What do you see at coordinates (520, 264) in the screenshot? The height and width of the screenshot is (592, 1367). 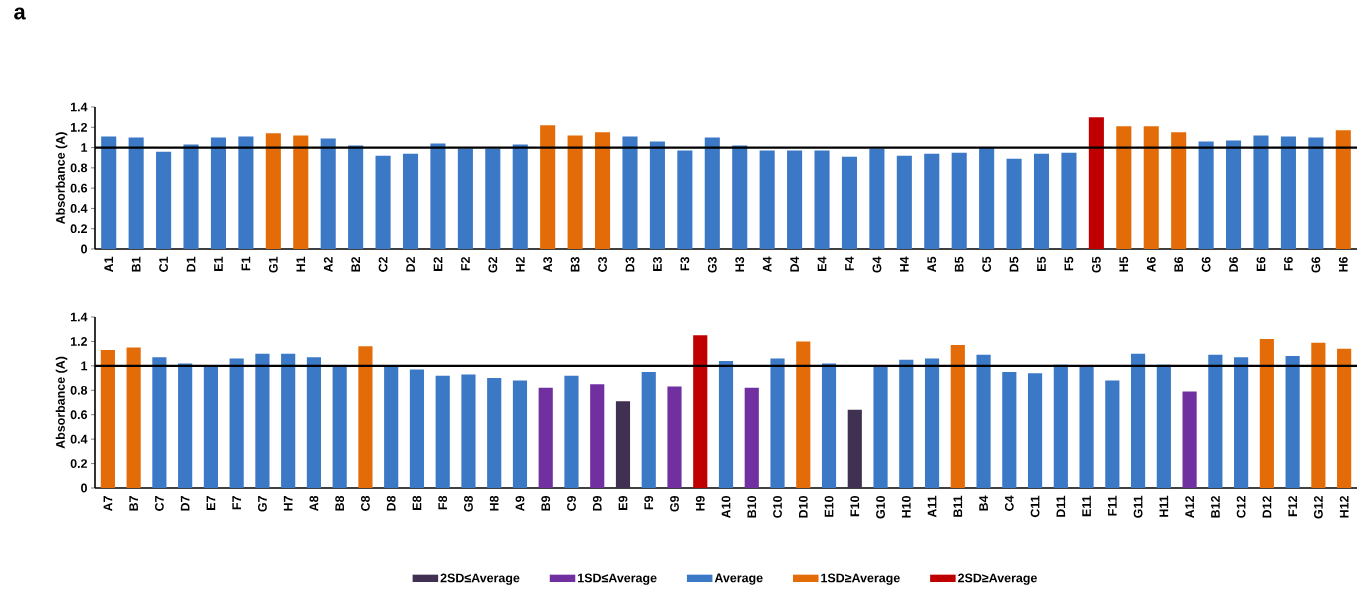 I see `x-tick-label: H2` at bounding box center [520, 264].